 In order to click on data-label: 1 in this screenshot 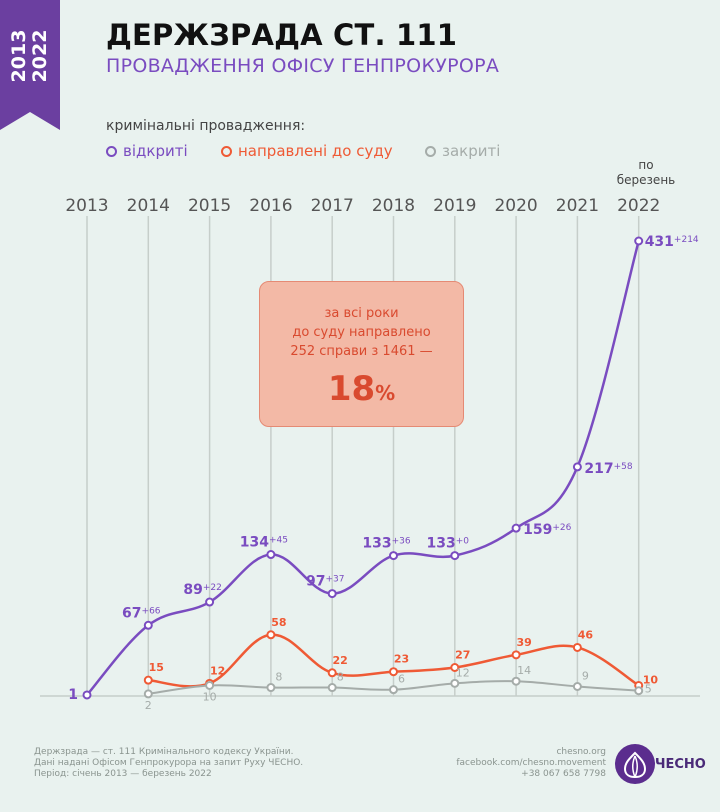, I will do `click(73, 695)`.